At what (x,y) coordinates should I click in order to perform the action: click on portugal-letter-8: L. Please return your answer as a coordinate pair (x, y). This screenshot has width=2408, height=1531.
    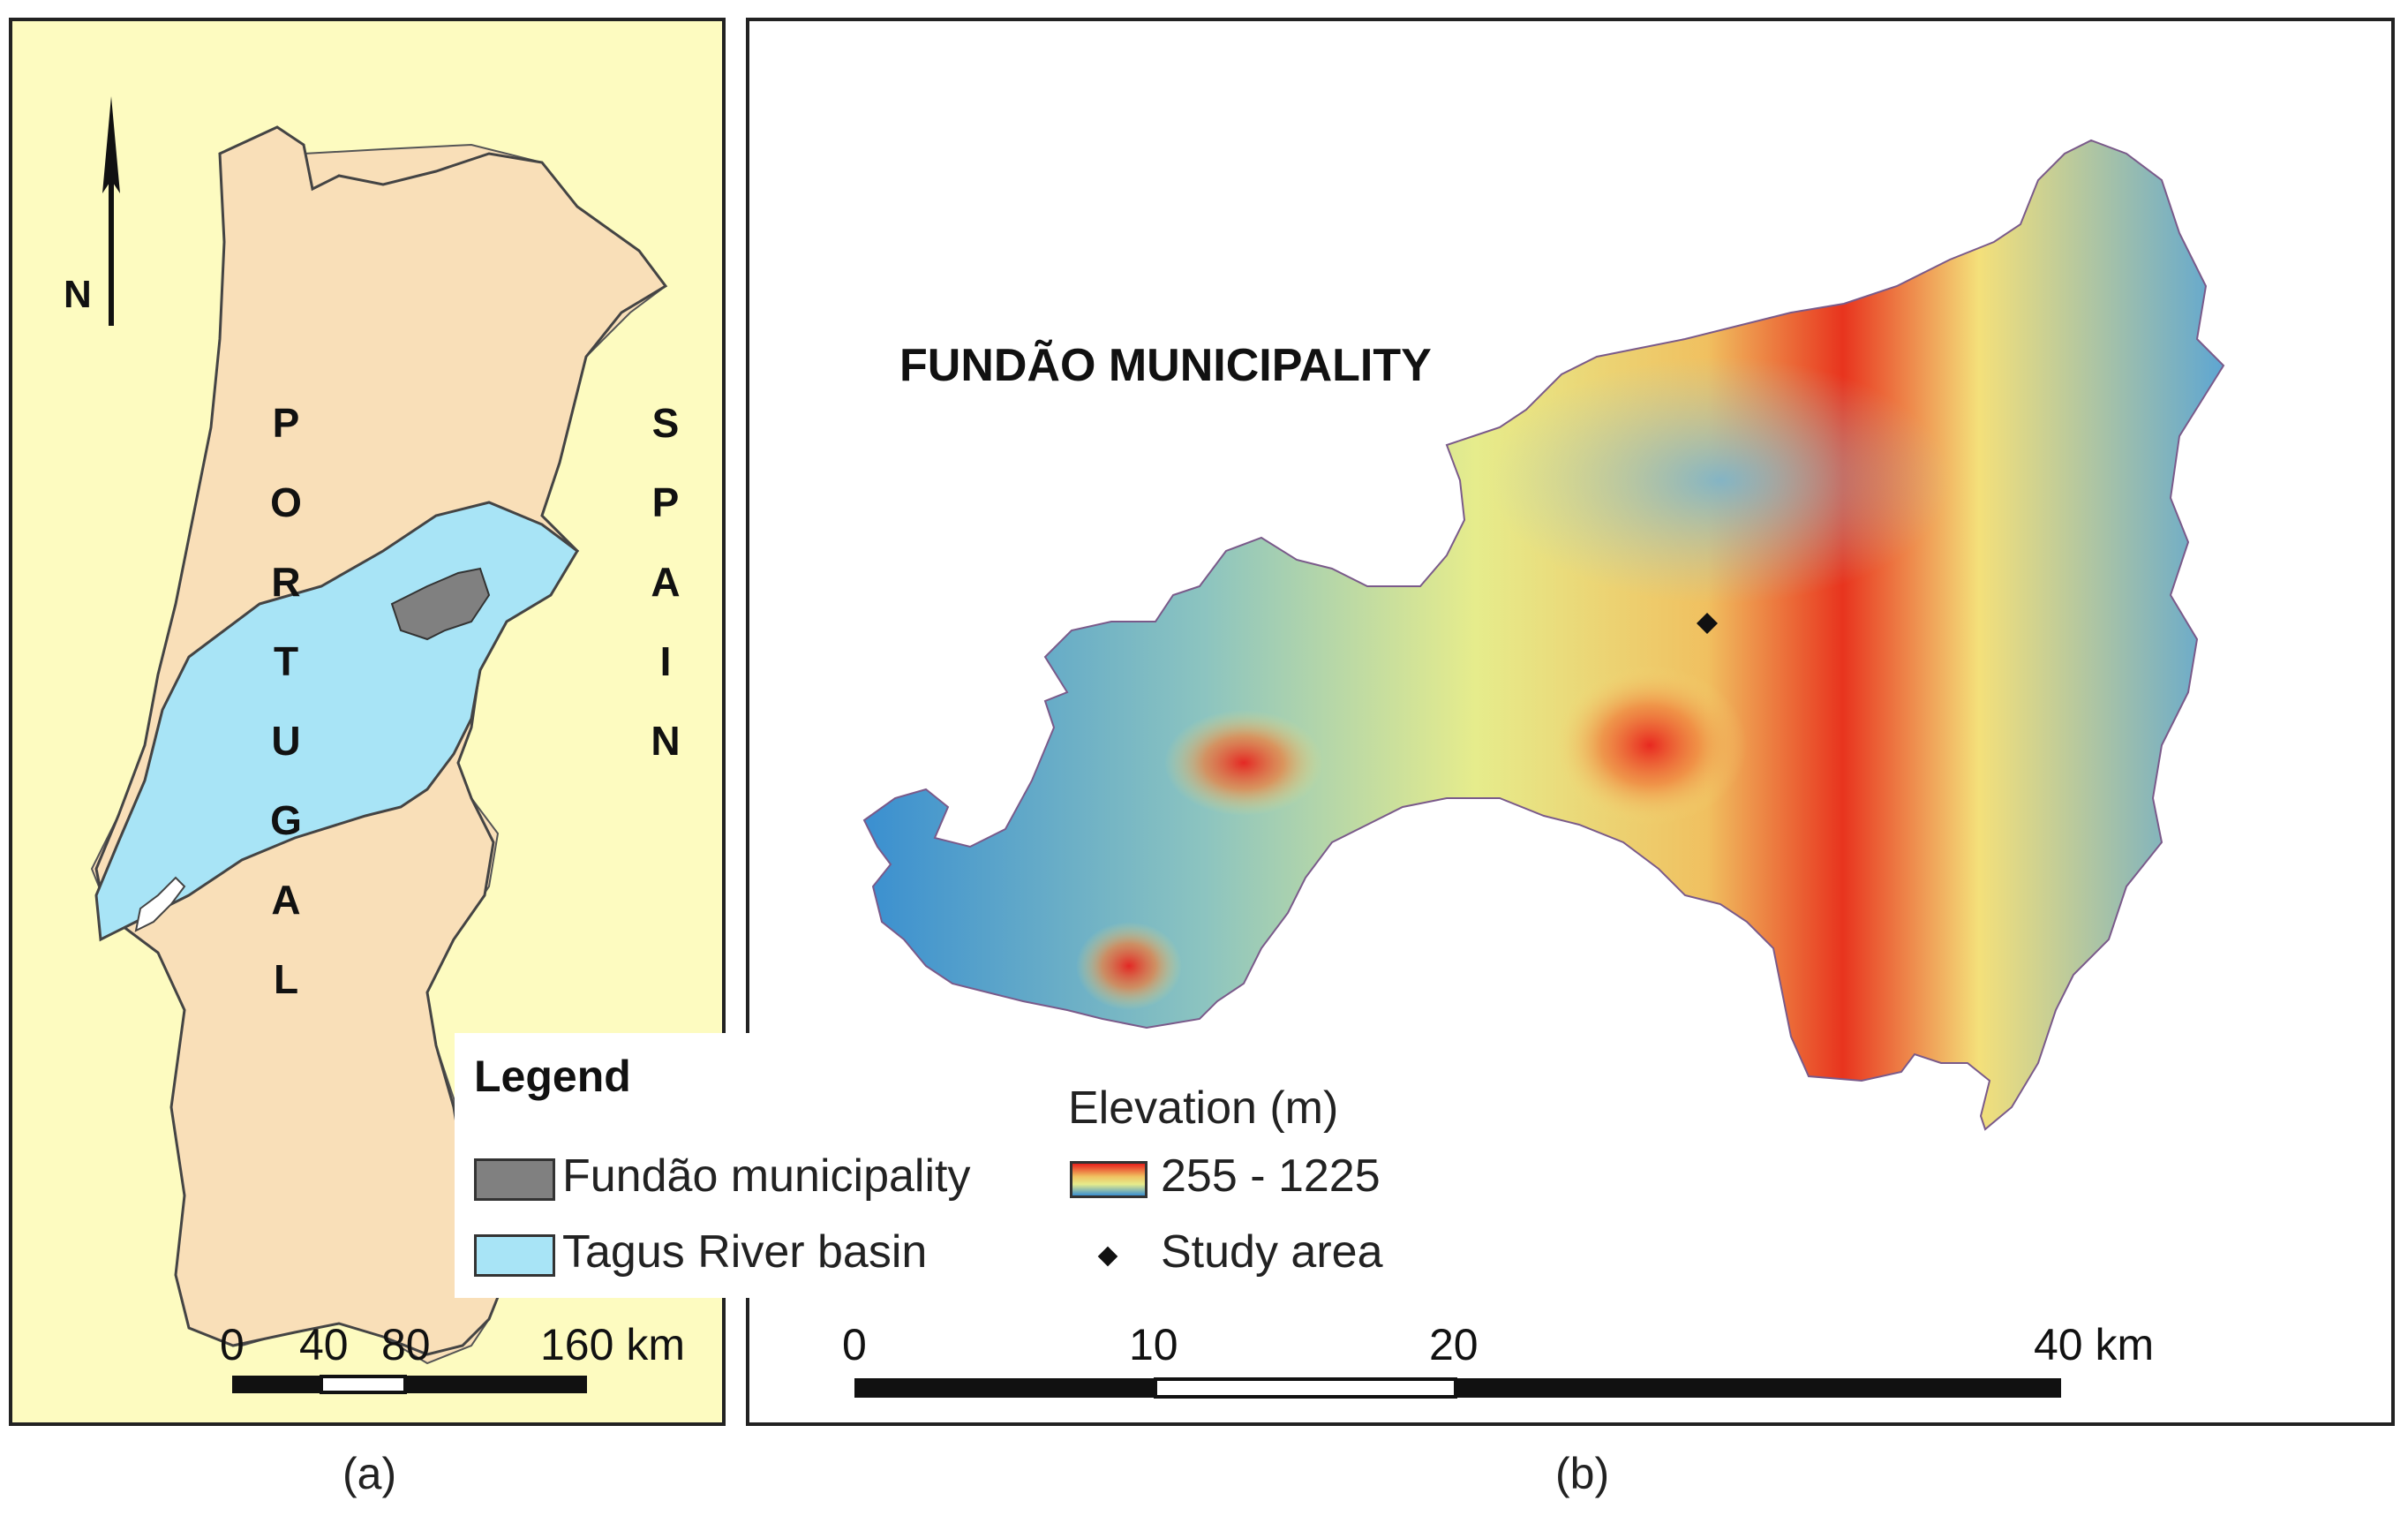
    Looking at the image, I should click on (286, 979).